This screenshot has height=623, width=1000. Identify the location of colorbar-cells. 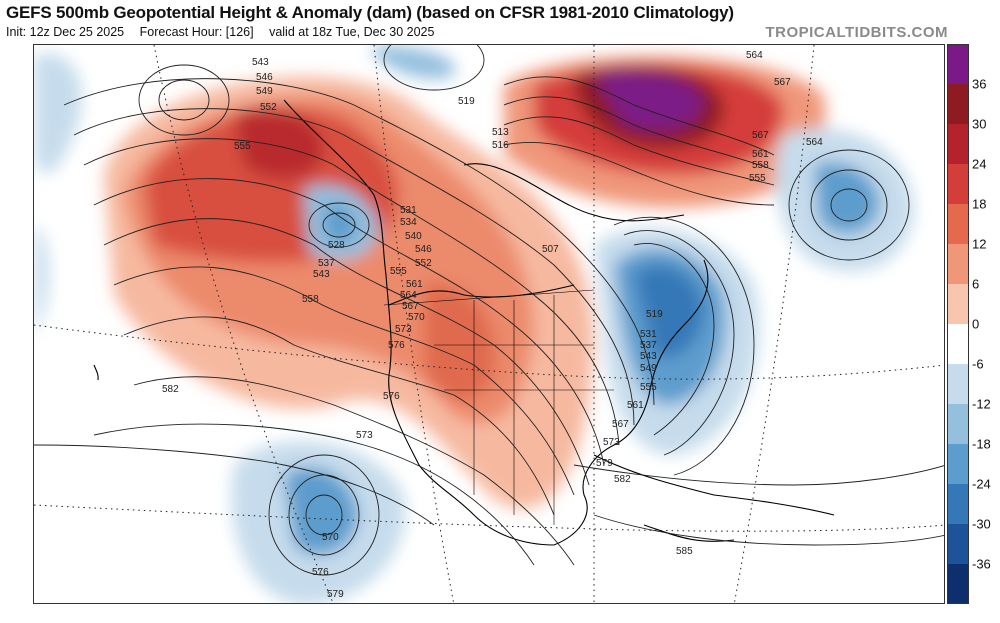
(958, 324).